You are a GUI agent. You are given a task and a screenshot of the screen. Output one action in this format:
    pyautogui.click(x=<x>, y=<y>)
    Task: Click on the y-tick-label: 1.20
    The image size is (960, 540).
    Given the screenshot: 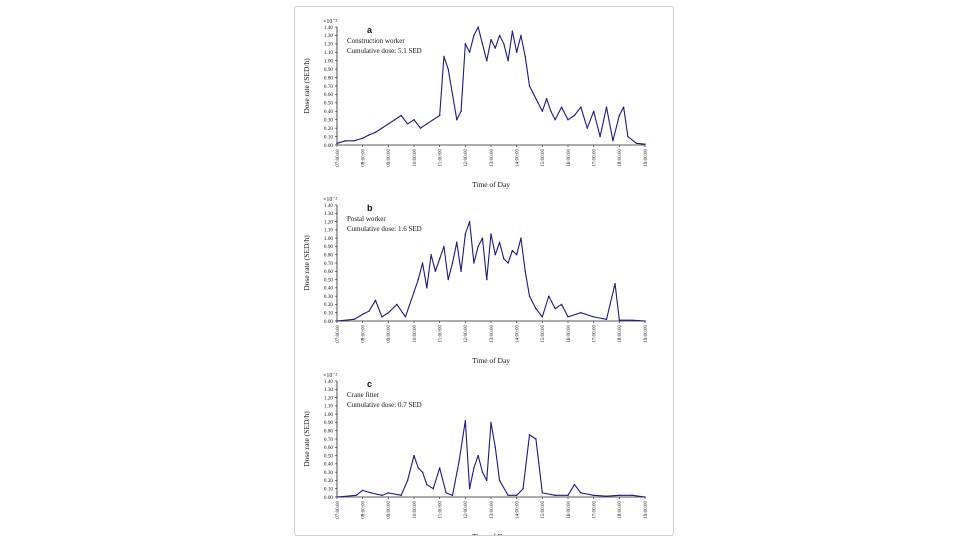 What is the action you would take?
    pyautogui.click(x=328, y=222)
    